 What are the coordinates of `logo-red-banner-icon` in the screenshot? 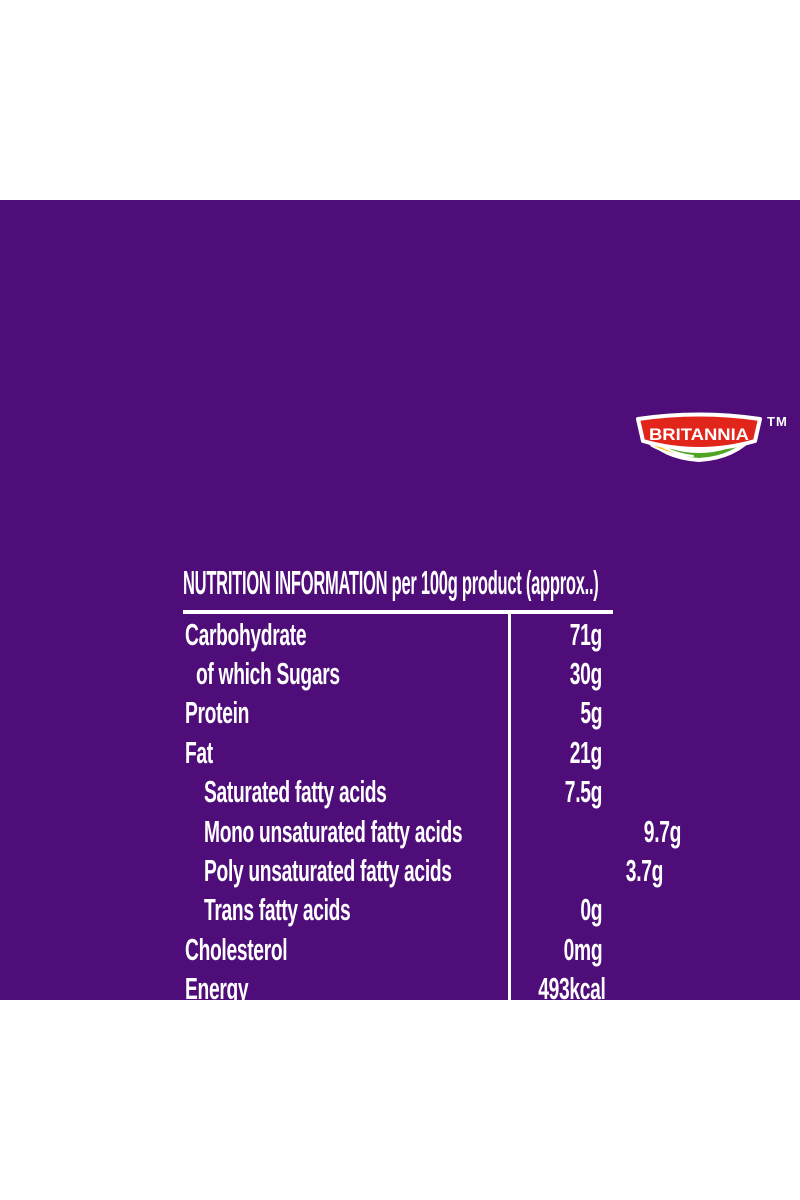 It's located at (699, 431).